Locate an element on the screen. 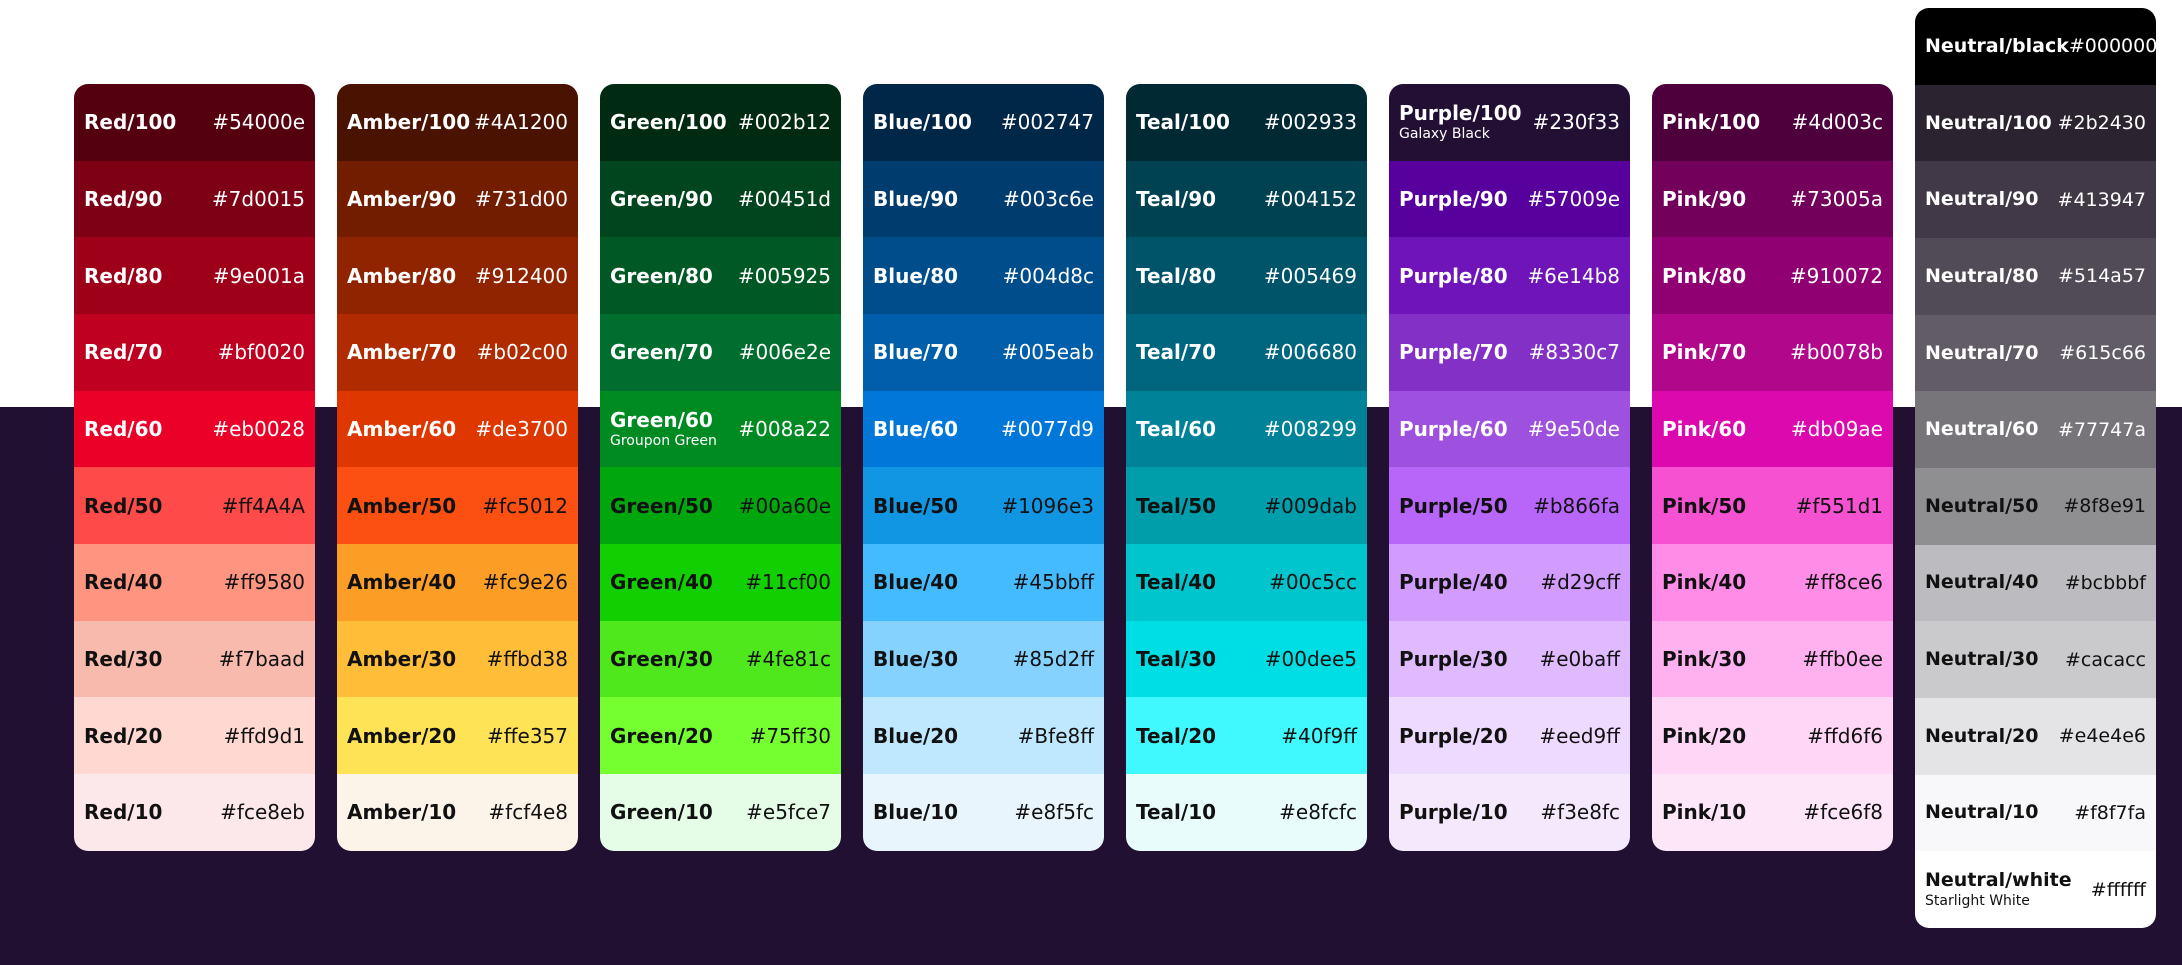 The image size is (2182, 965). swatch-name: Amber/20 is located at coordinates (402, 735).